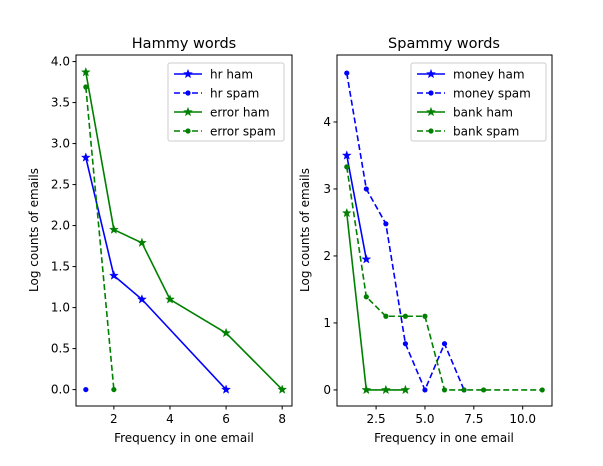 This screenshot has width=603, height=466. What do you see at coordinates (327, 256) in the screenshot?
I see `y-tick-label: 2` at bounding box center [327, 256].